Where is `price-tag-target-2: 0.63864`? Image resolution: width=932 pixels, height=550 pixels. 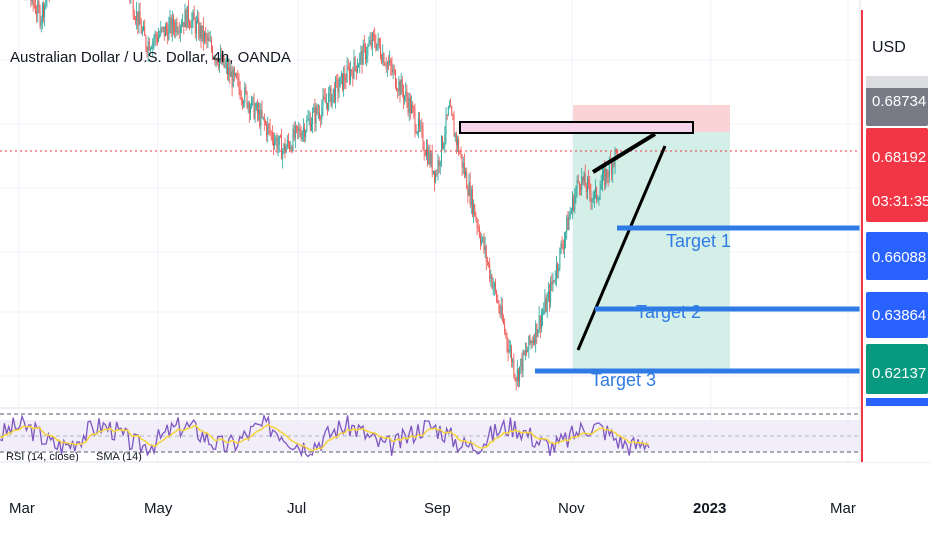 price-tag-target-2: 0.63864 is located at coordinates (897, 315).